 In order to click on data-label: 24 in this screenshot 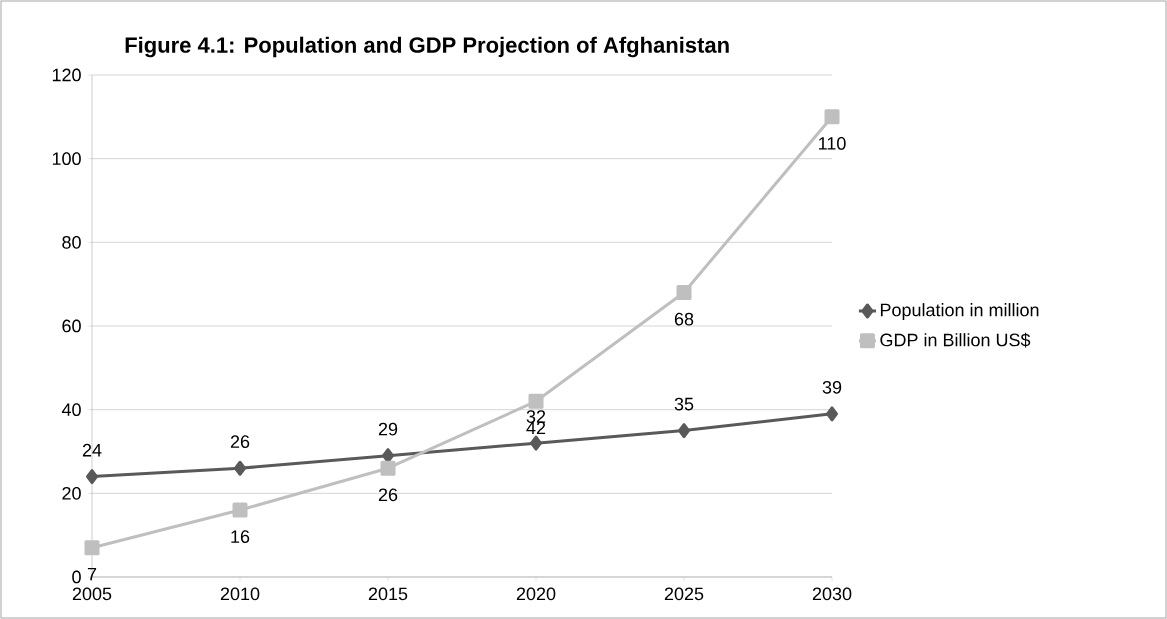, I will do `click(92, 450)`.